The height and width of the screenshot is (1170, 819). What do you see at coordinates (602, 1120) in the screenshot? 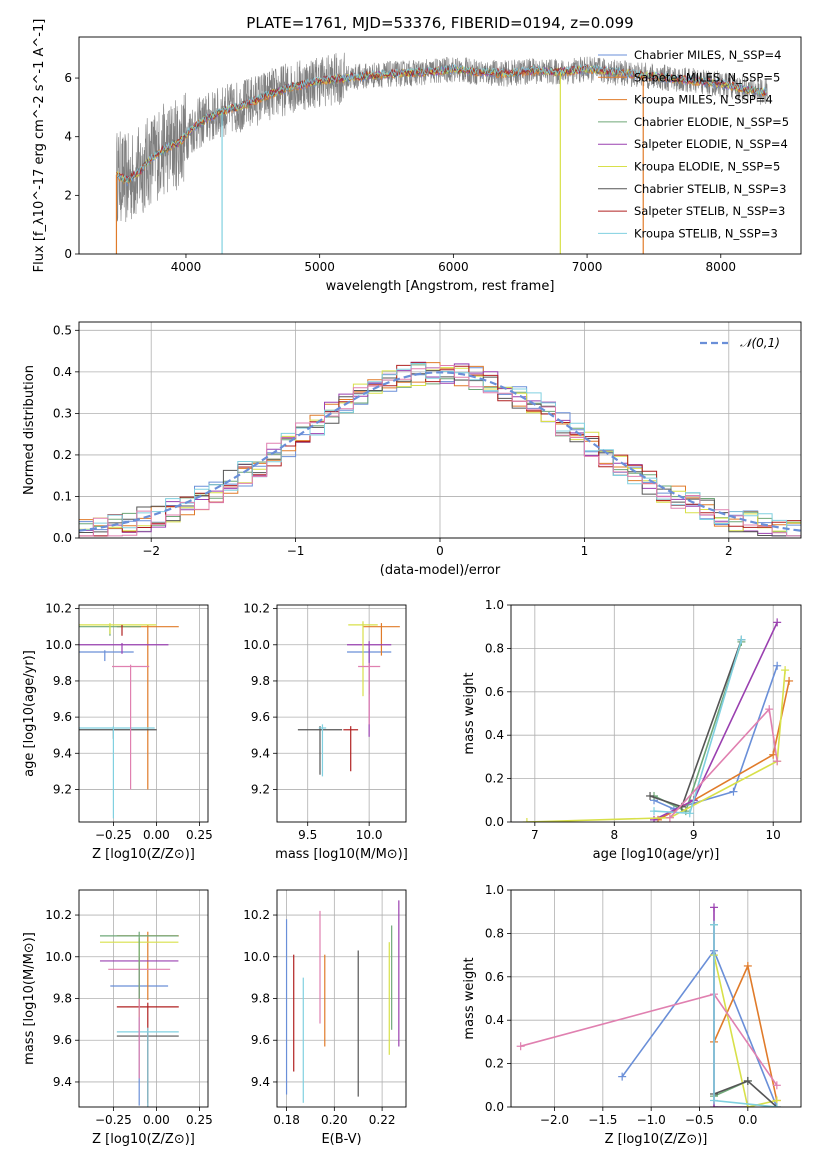
I see `x-tick-label: −1.5` at bounding box center [602, 1120].